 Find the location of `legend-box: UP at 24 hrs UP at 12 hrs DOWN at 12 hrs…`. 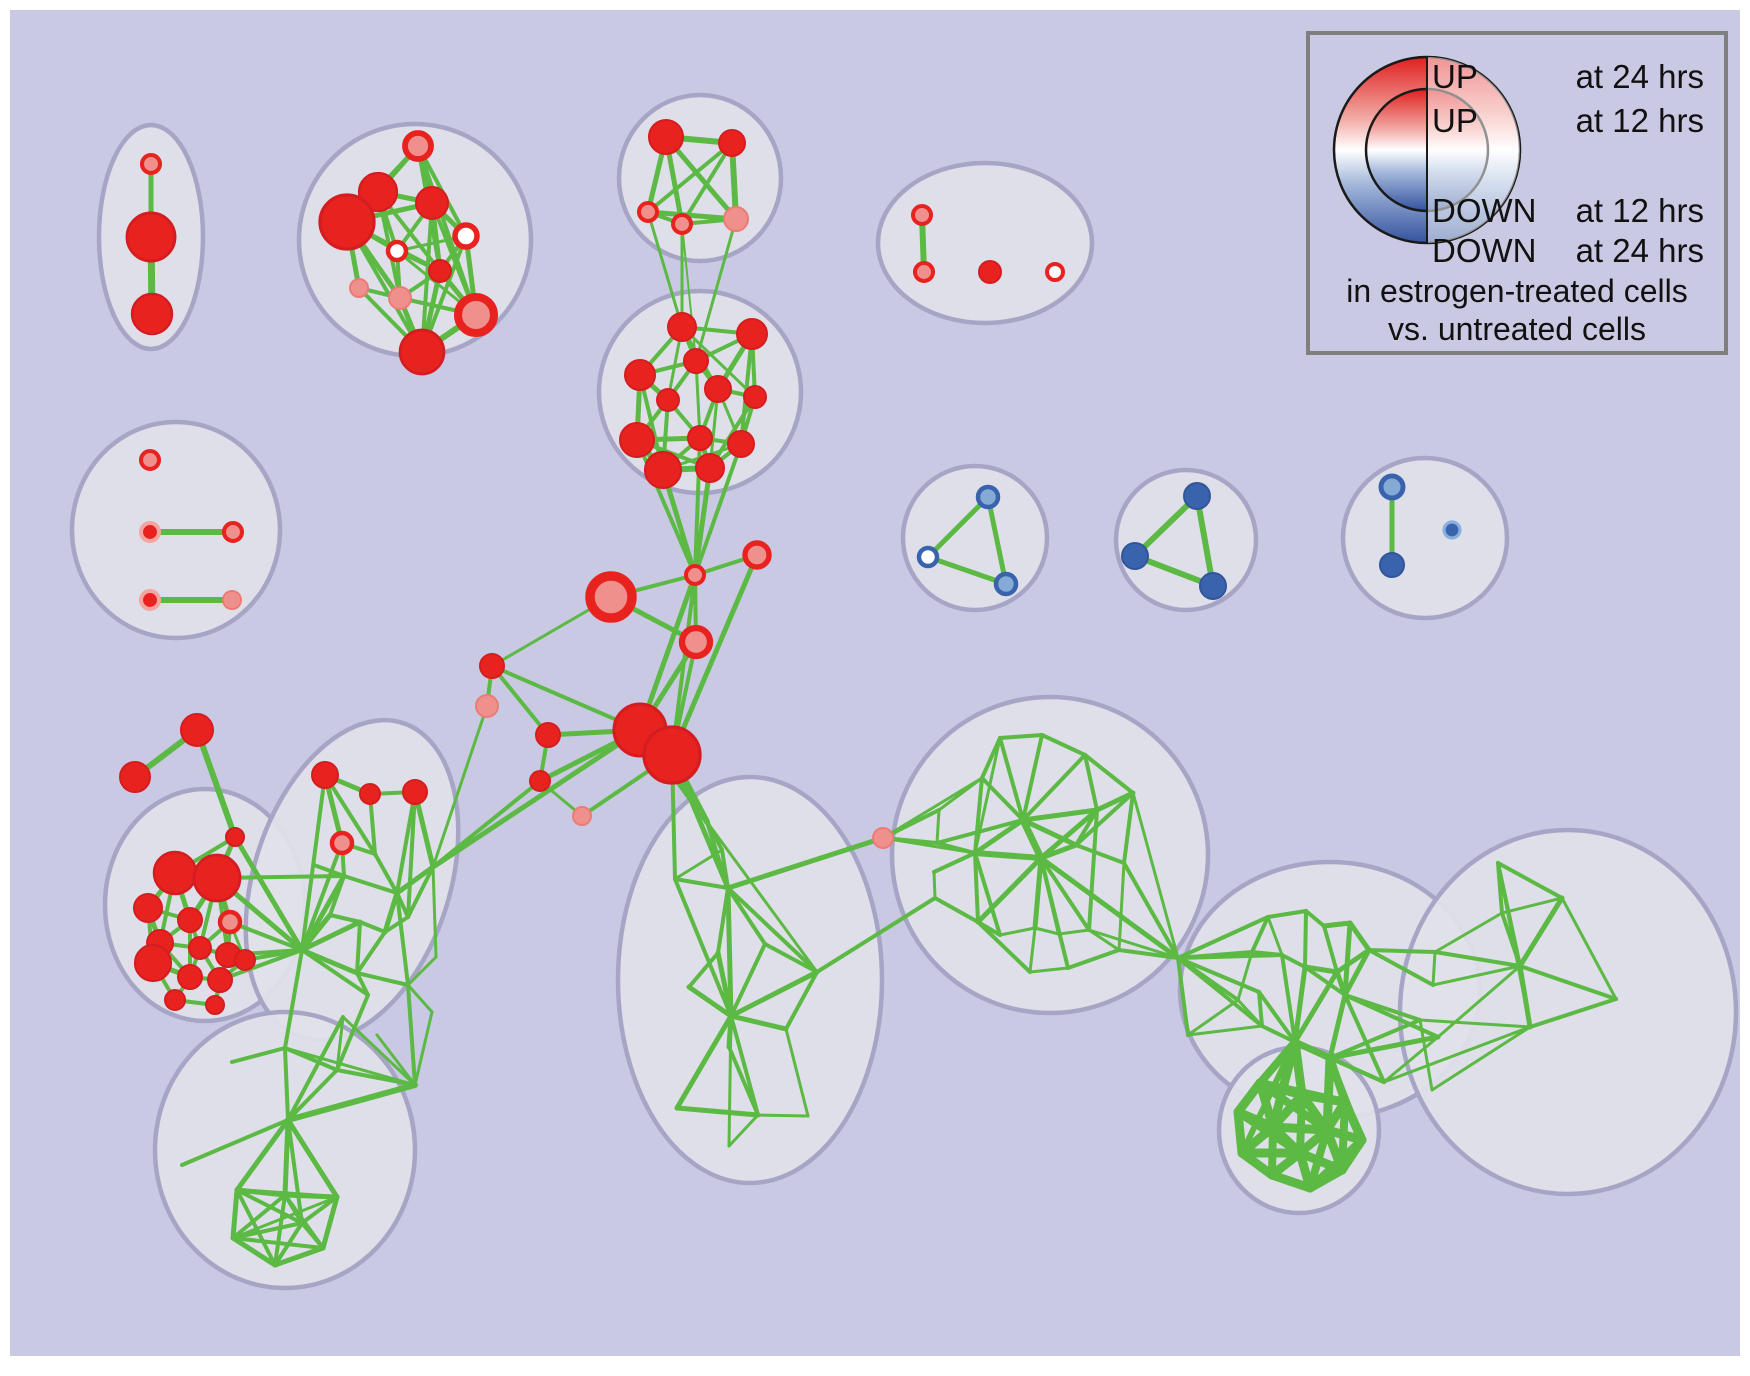

legend-box: UP at 24 hrs UP at 12 hrs DOWN at 12 hrs… is located at coordinates (1517, 193).